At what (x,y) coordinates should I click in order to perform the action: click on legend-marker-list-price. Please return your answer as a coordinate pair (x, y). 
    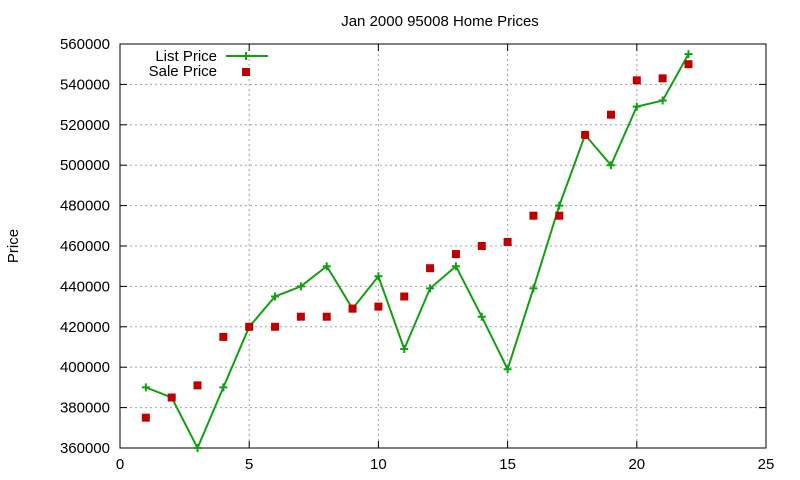
    Looking at the image, I should click on (246, 56).